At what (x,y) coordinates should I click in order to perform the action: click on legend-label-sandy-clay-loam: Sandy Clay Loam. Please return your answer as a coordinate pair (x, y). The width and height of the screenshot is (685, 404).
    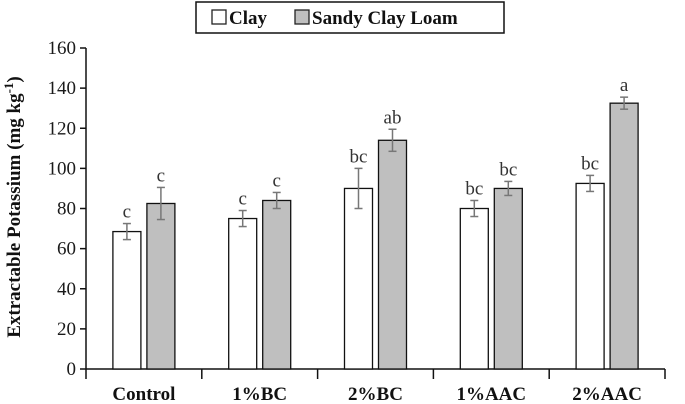
    Looking at the image, I should click on (385, 18).